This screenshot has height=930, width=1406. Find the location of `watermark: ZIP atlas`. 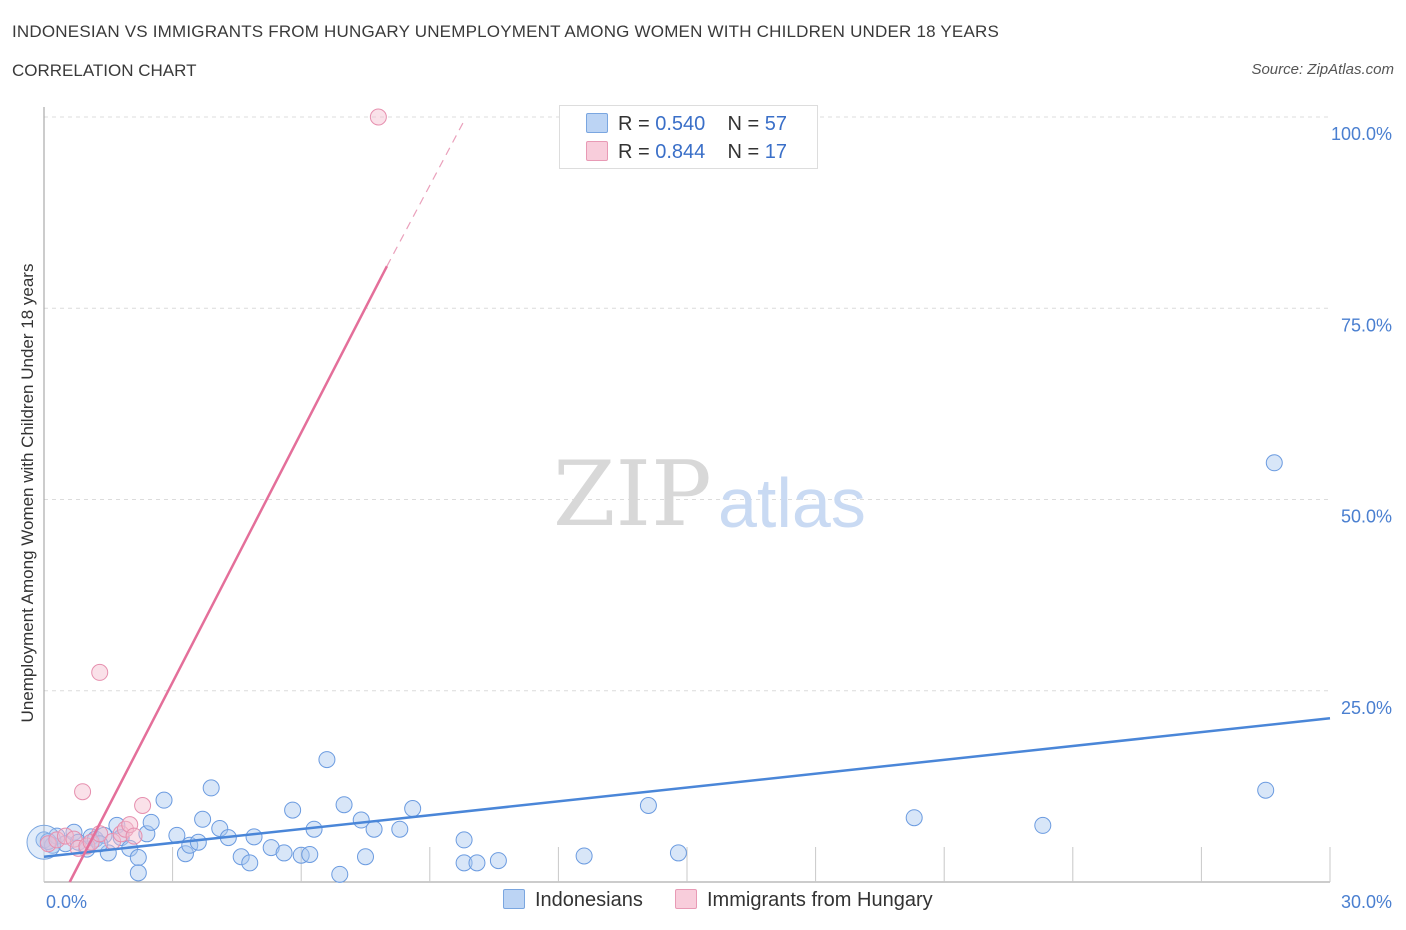

watermark: ZIP atlas is located at coordinates (709, 494).